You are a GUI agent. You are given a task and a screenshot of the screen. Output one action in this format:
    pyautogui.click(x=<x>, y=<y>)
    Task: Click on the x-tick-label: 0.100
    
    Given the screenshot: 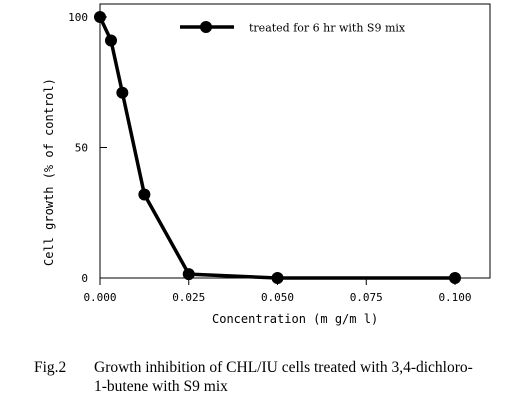 What is the action you would take?
    pyautogui.click(x=454, y=297)
    